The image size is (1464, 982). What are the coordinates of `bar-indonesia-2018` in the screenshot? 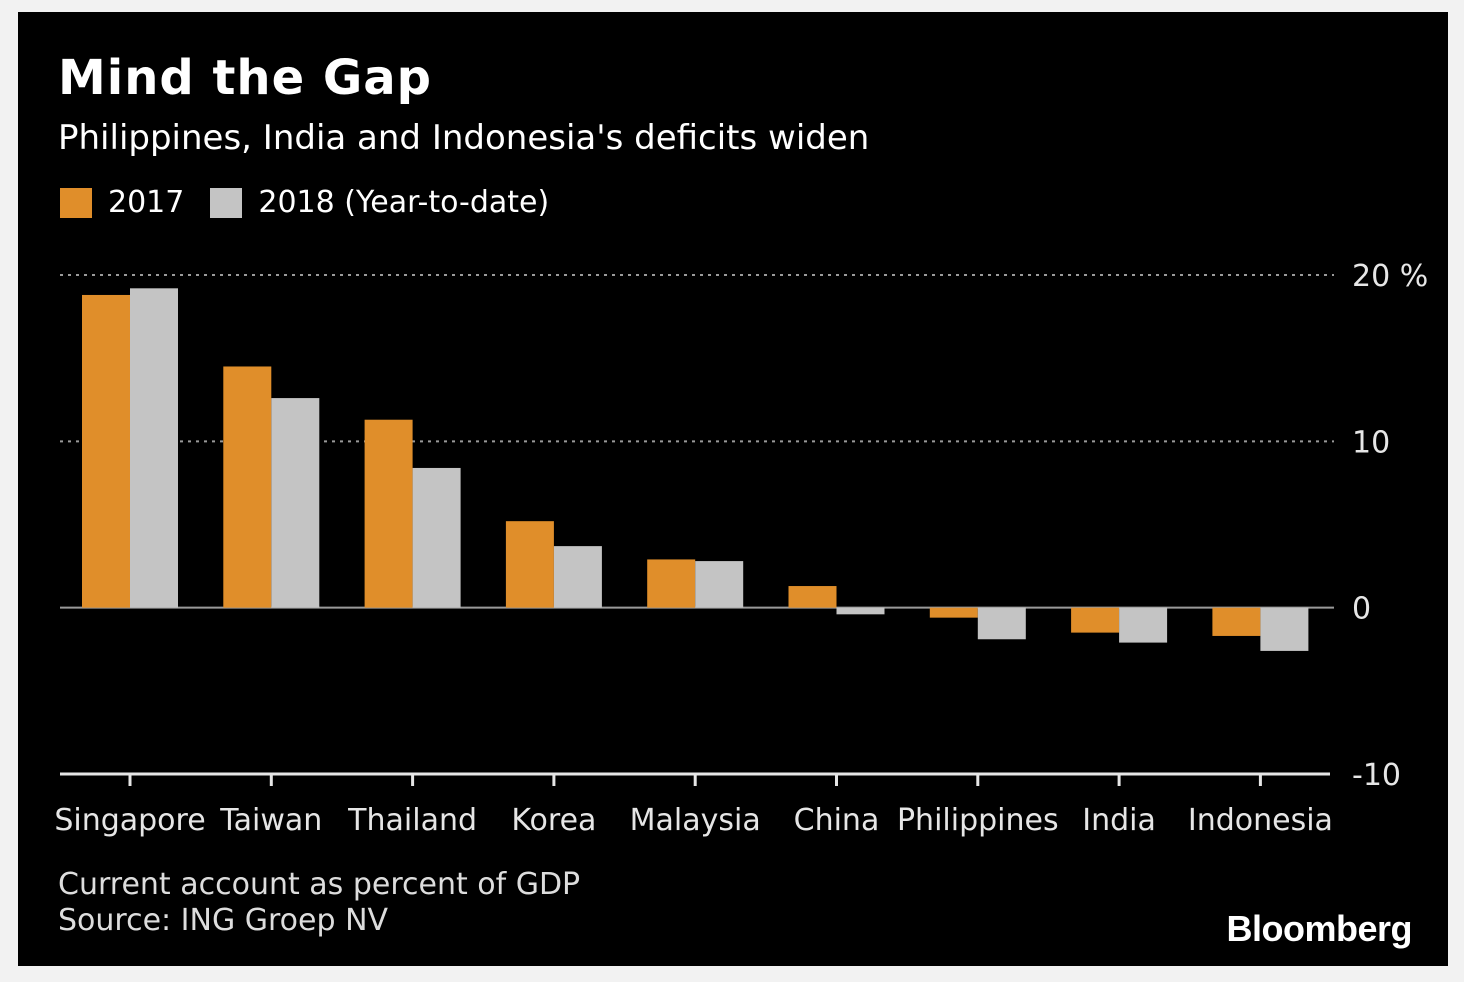 It's located at (1284, 629).